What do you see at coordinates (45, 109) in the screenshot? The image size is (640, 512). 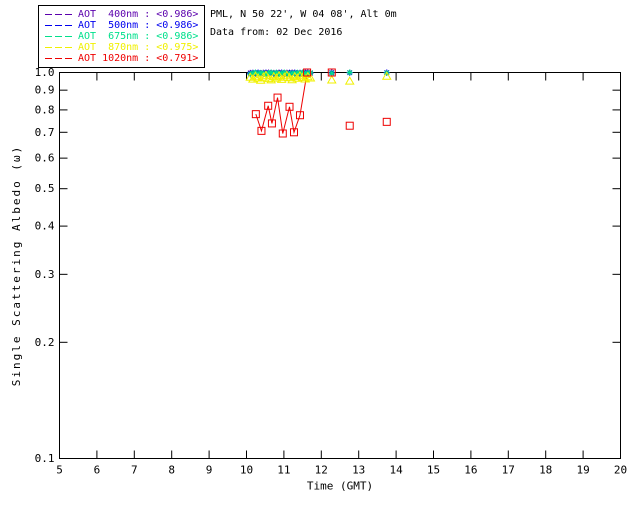 I see `y-tick-label: 0.8` at bounding box center [45, 109].